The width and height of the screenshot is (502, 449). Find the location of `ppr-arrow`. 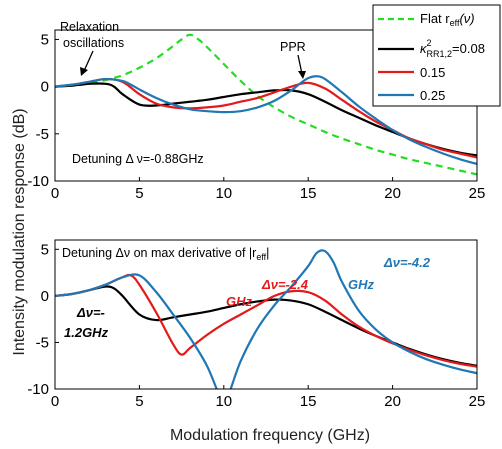

ppr-arrow is located at coordinates (300, 64).